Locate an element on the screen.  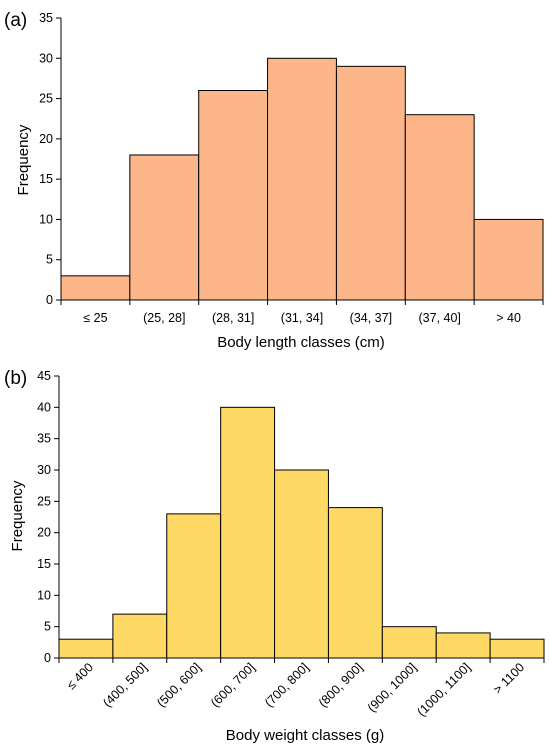
panel-a-x-tick-label: (37, 40] is located at coordinates (440, 318).